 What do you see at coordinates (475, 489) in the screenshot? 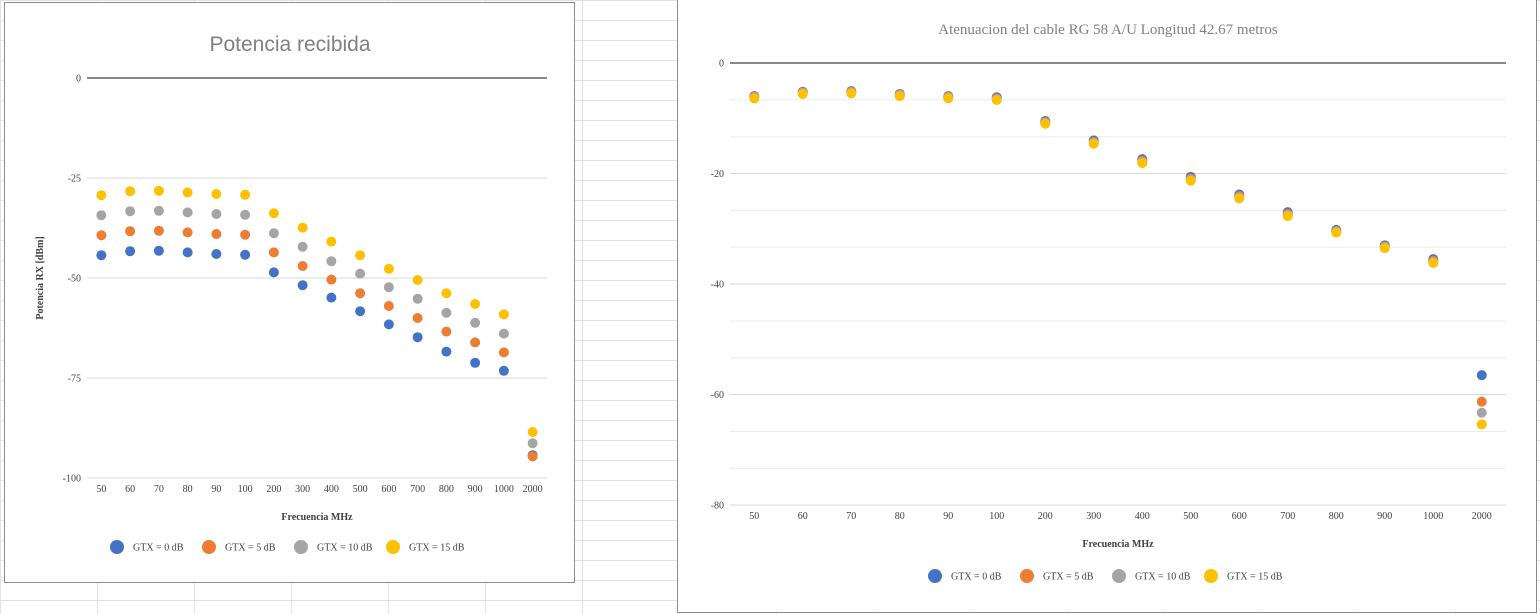
I see `x-tick-label: 900` at bounding box center [475, 489].